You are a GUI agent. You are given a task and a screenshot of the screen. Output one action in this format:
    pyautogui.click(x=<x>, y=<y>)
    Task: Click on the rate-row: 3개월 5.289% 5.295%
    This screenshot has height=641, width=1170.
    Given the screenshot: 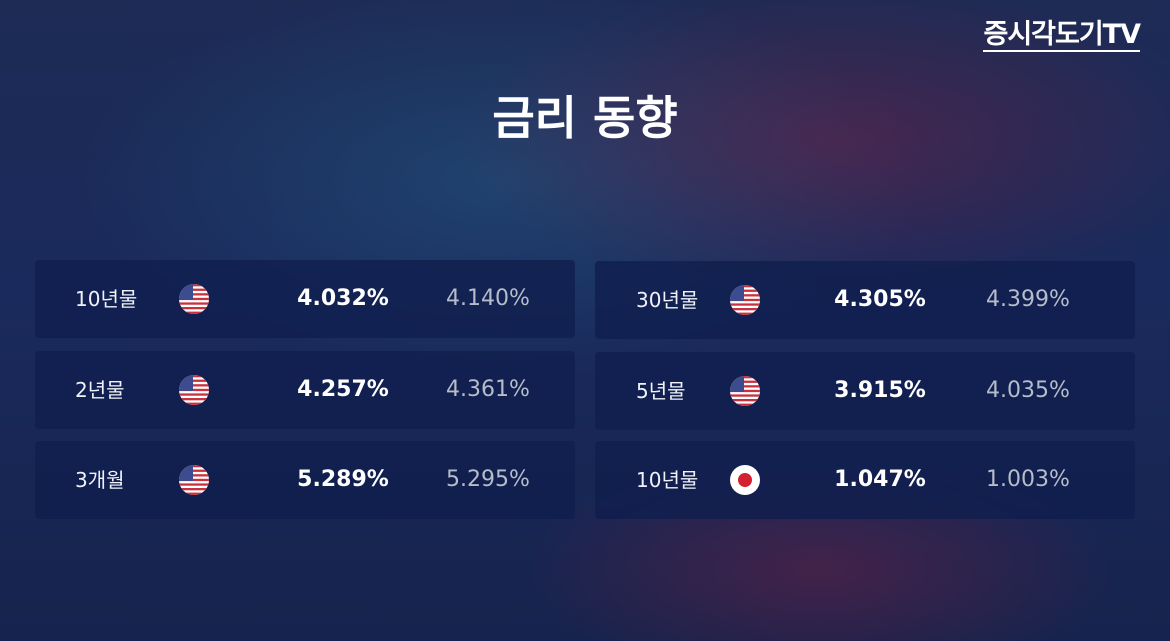 What is the action you would take?
    pyautogui.click(x=305, y=480)
    